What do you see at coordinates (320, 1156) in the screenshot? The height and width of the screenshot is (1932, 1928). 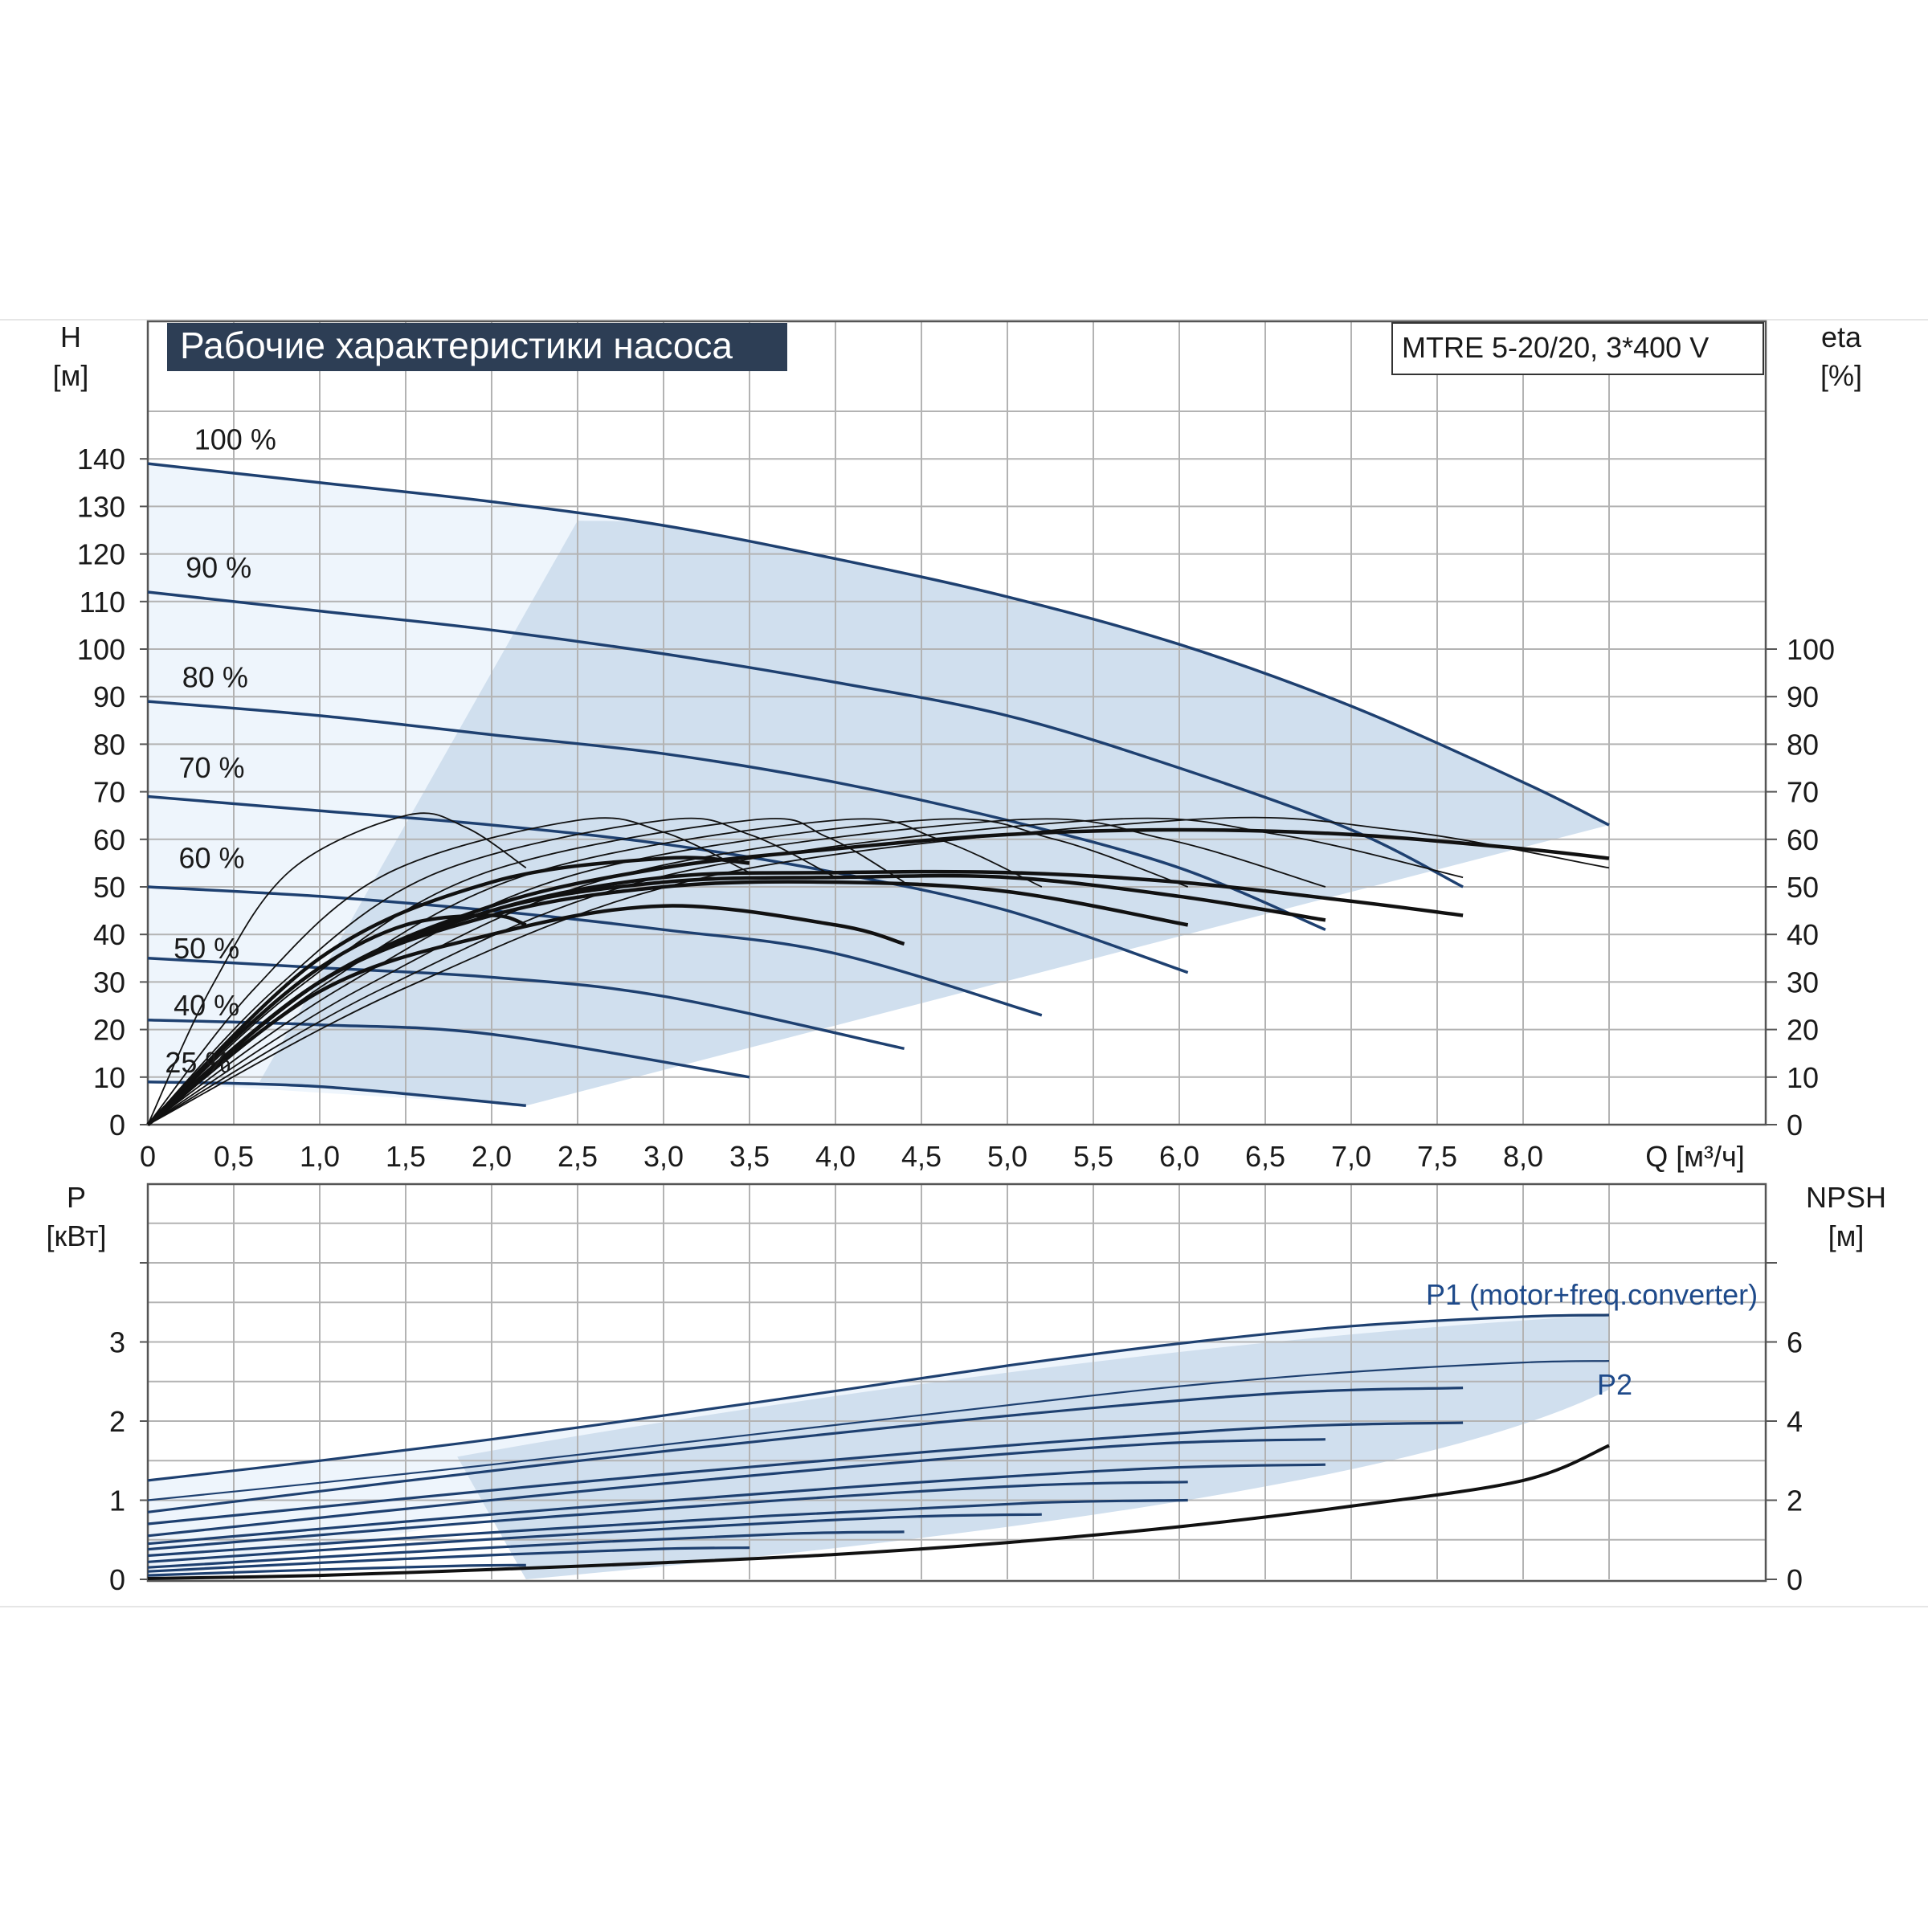 I see `x-tick: 1,0` at bounding box center [320, 1156].